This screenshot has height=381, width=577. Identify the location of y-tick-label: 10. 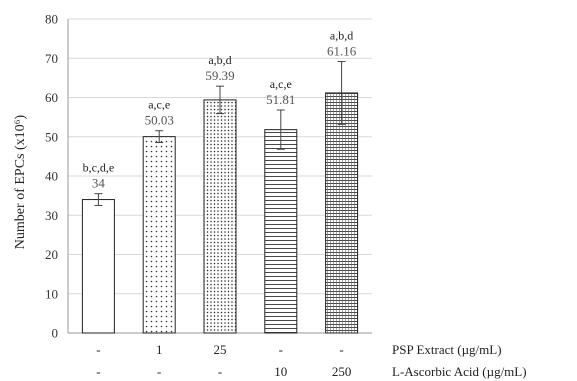
(51, 293).